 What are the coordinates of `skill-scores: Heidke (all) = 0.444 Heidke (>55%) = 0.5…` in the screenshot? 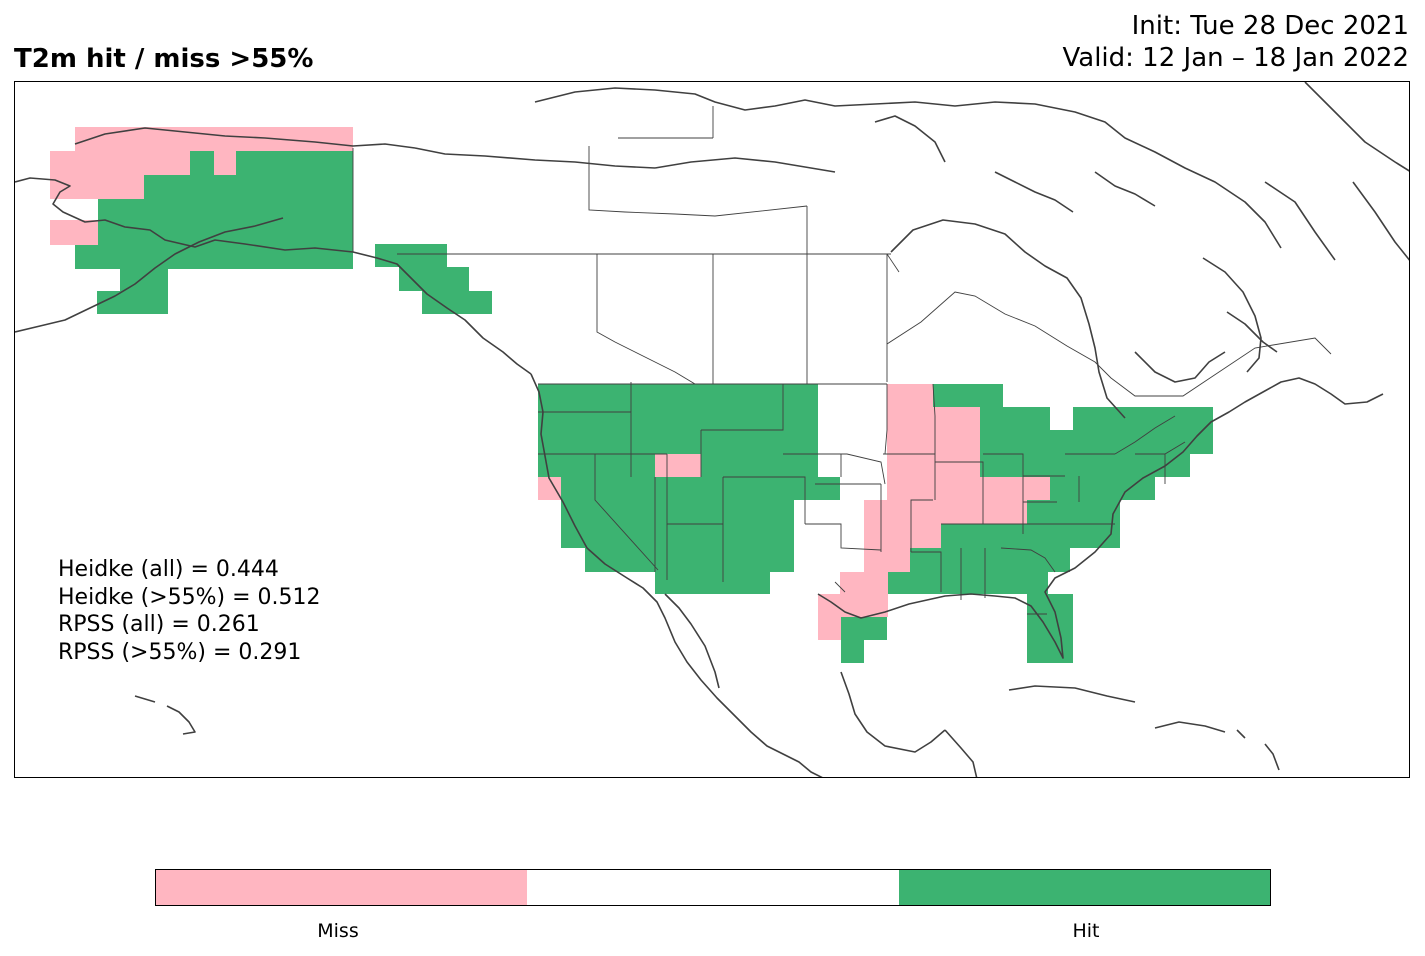 It's located at (189, 611).